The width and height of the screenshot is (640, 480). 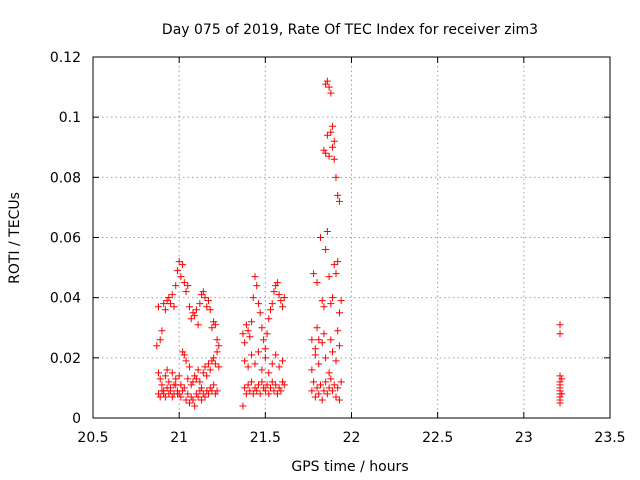 What do you see at coordinates (609, 438) in the screenshot?
I see `x-tick-label: 23.5` at bounding box center [609, 438].